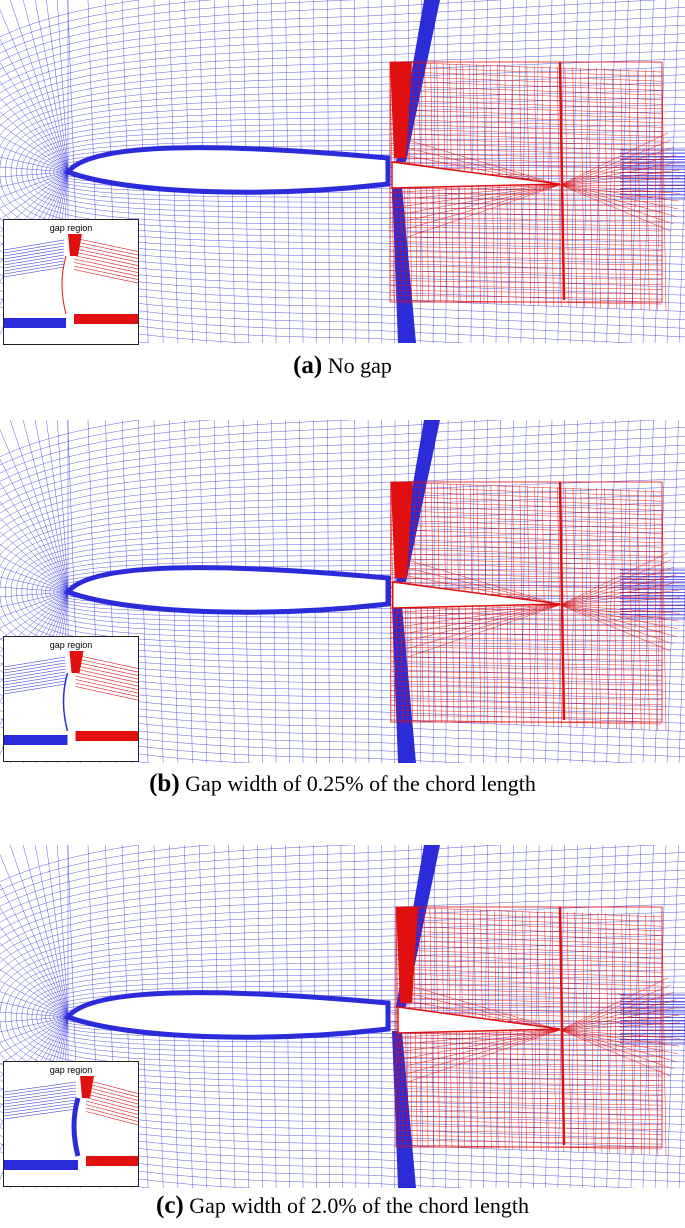 This screenshot has height=1228, width=685. What do you see at coordinates (170, 1205) in the screenshot?
I see `caption-tag-c: (c)` at bounding box center [170, 1205].